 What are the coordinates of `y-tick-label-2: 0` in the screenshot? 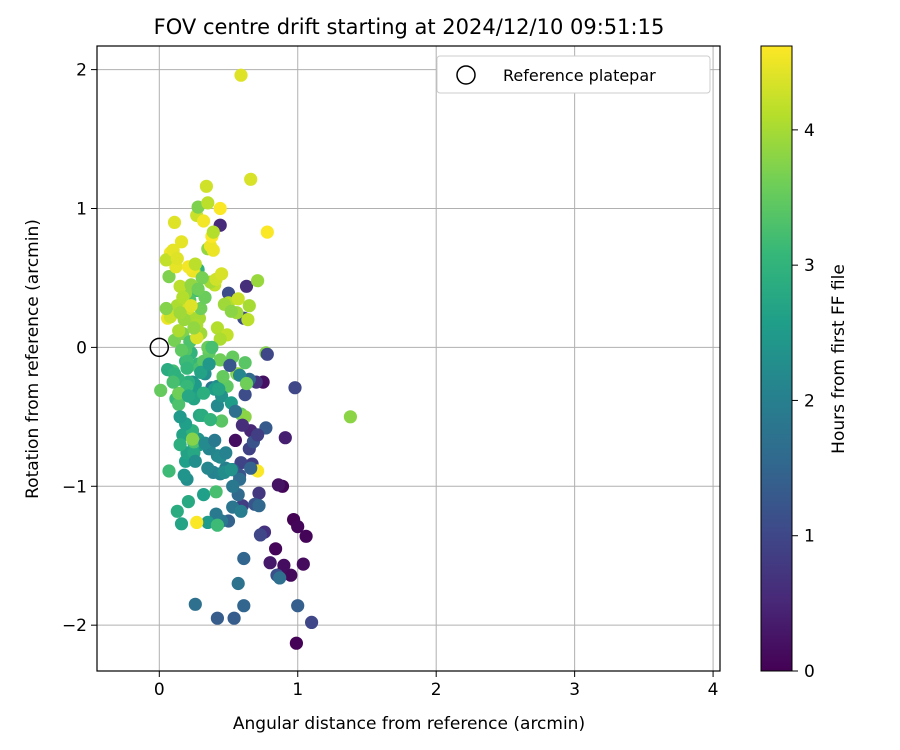 It's located at (81, 348).